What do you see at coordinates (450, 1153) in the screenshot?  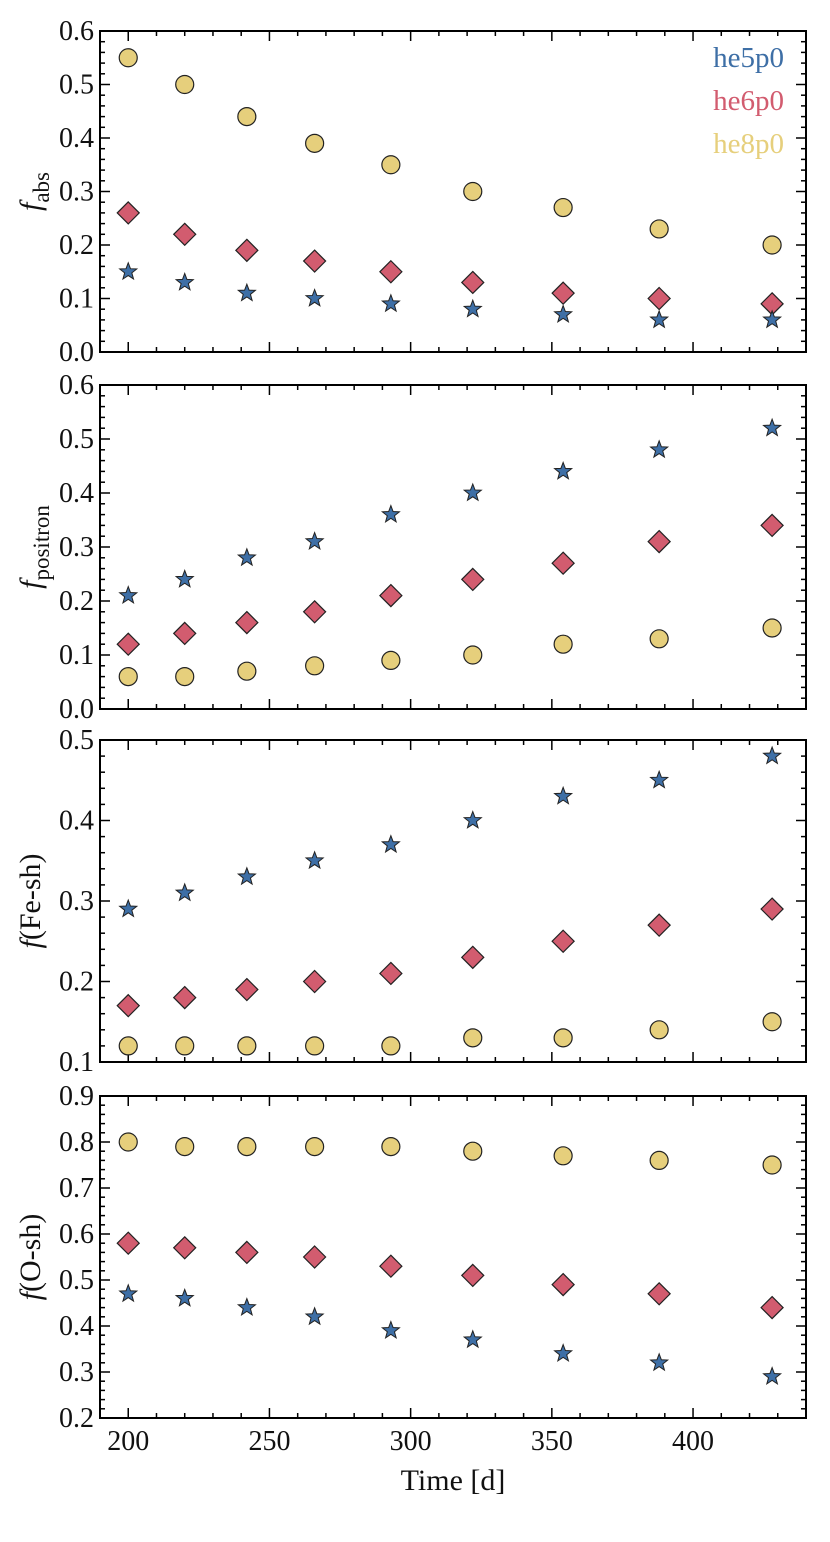 I see `series-he8p0` at bounding box center [450, 1153].